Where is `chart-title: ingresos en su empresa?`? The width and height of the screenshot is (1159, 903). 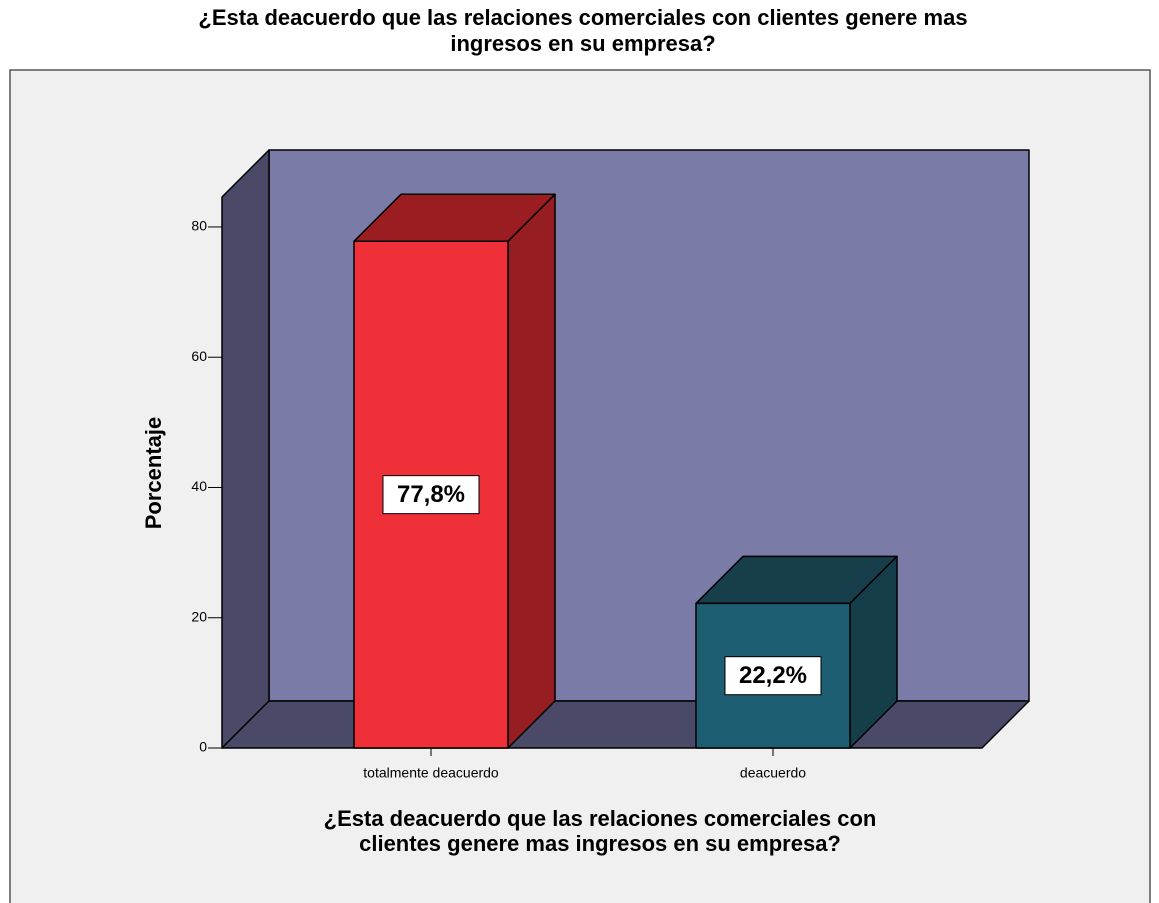
chart-title: ingresos en su empresa? is located at coordinates (582, 43).